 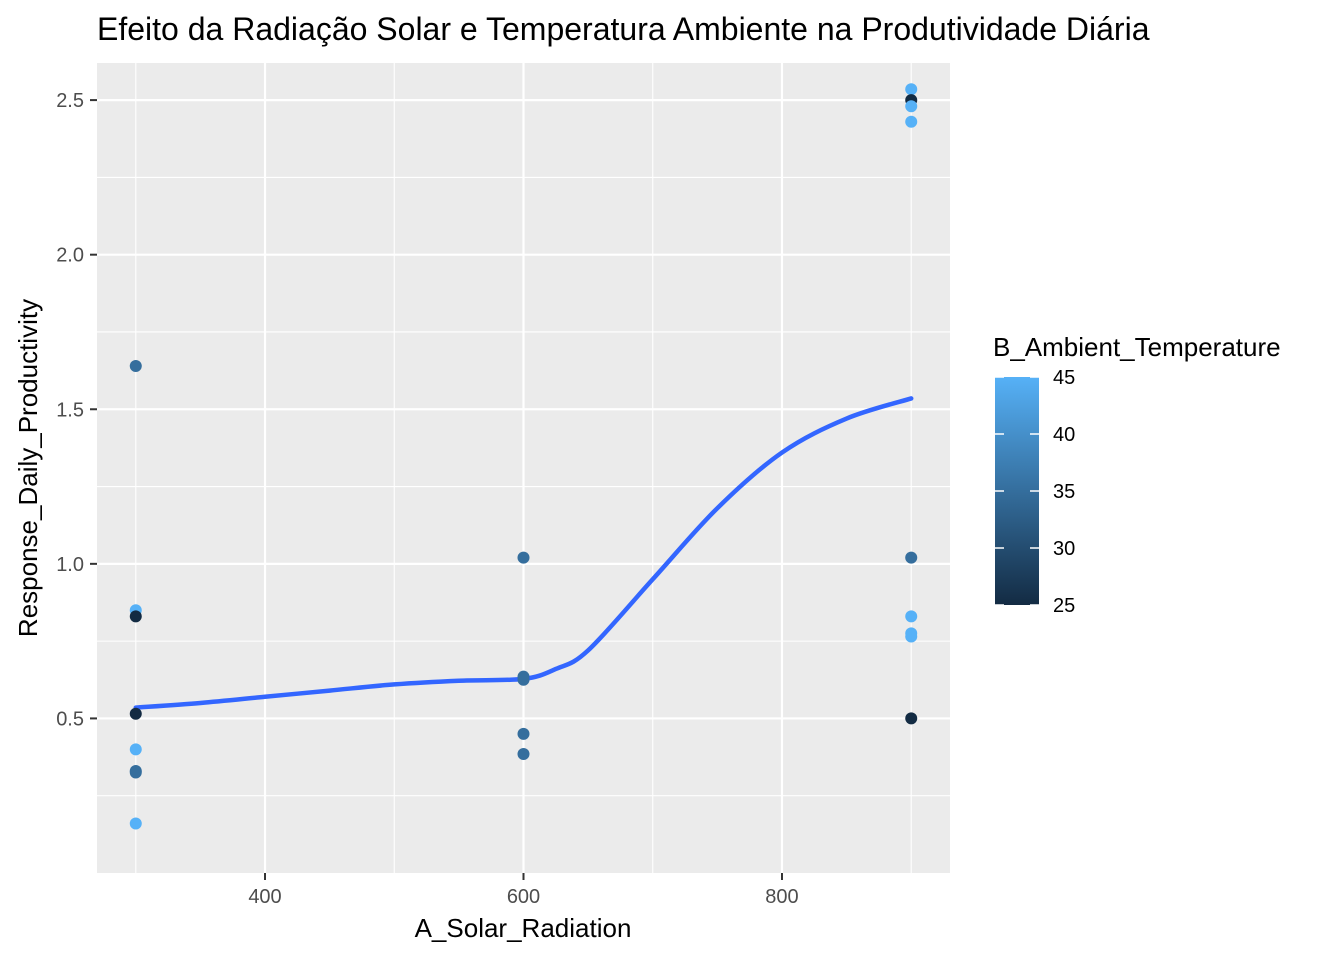 What do you see at coordinates (1064, 435) in the screenshot?
I see `legend-tick-label: 40` at bounding box center [1064, 435].